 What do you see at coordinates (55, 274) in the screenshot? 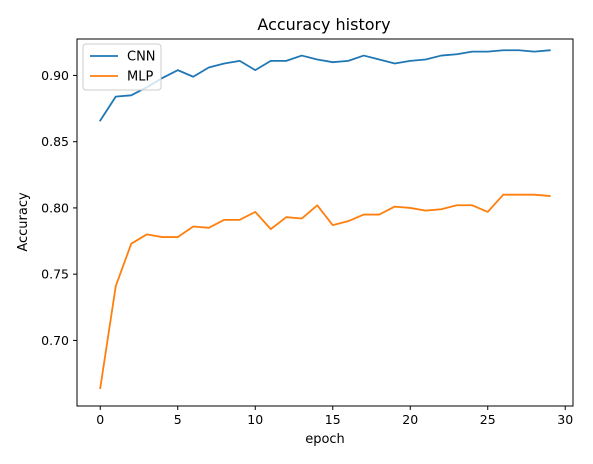
I see `y-tick-label: 0.75` at bounding box center [55, 274].